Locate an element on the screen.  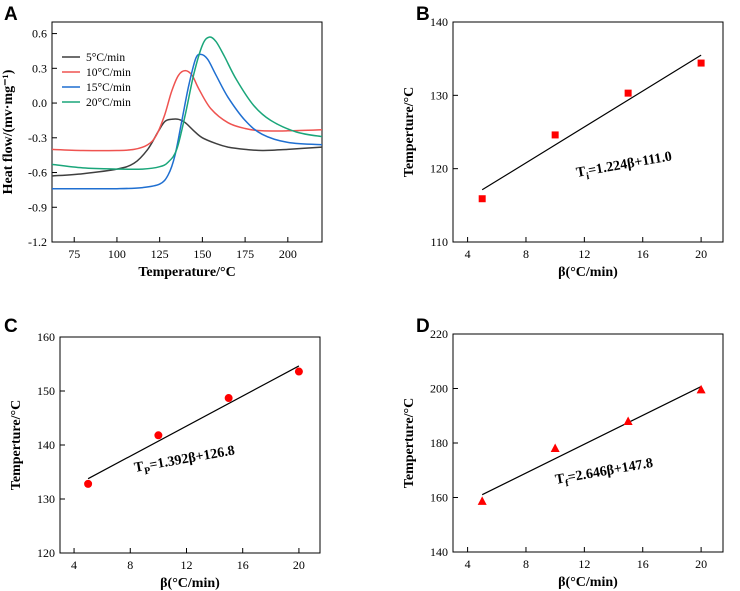
y-axis-title: Heat flow/(mv·mg⁻¹) is located at coordinates (8, 131).